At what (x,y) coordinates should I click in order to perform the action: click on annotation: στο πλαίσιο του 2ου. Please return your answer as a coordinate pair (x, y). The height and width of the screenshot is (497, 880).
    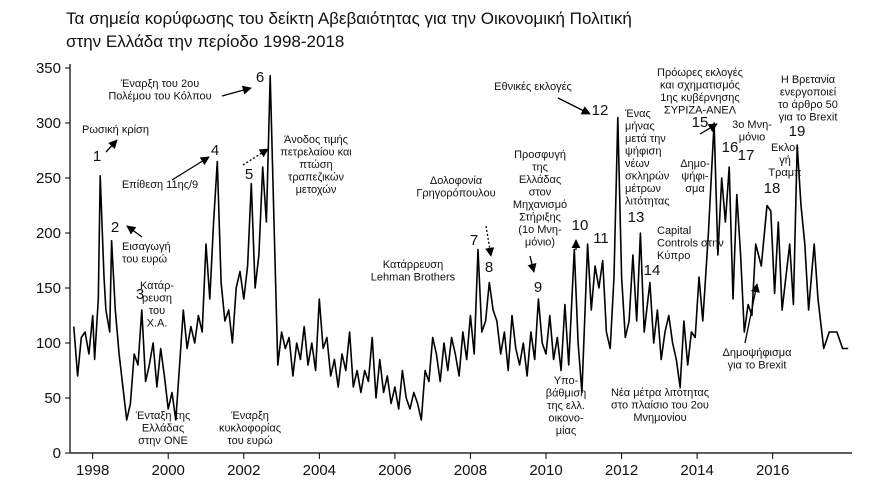
    Looking at the image, I should click on (660, 406).